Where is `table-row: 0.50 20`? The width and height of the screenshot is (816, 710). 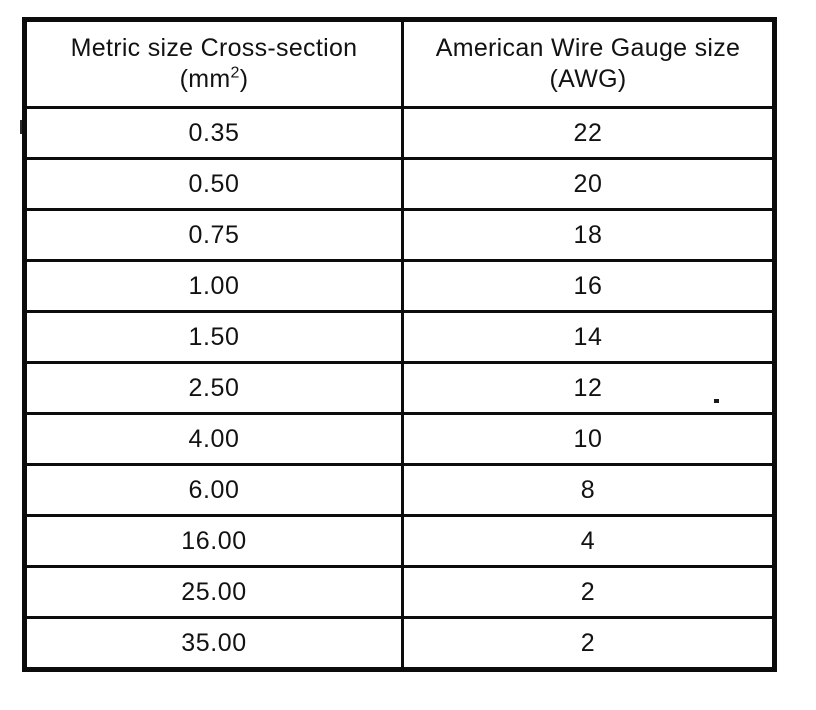
table-row: 0.50 20 is located at coordinates (399, 184).